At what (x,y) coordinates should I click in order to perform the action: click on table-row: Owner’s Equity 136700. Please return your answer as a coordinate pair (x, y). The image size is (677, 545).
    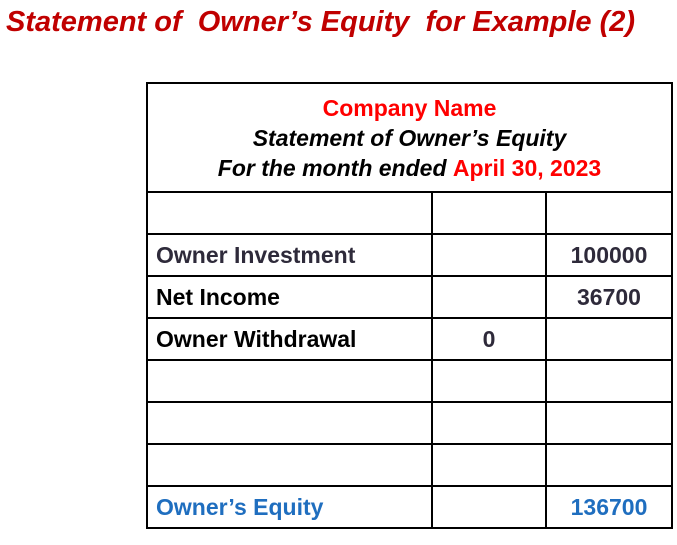
    Looking at the image, I should click on (409, 507).